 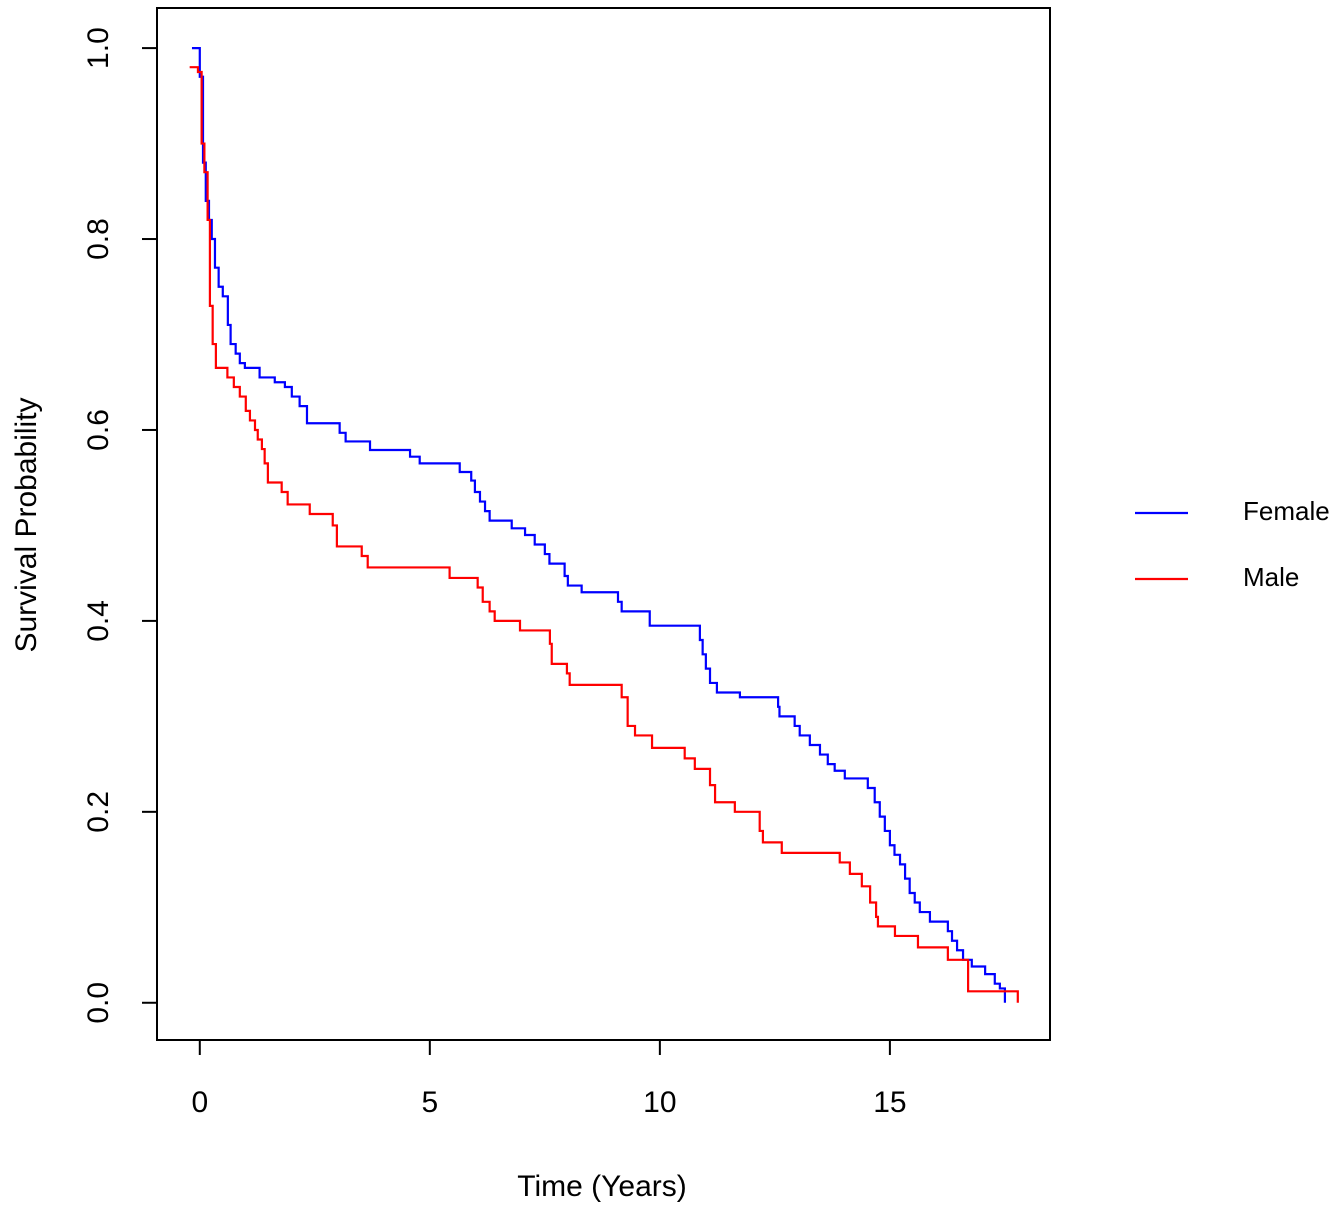 I want to click on x-axis-title: Time (Years), so click(x=601, y=1186).